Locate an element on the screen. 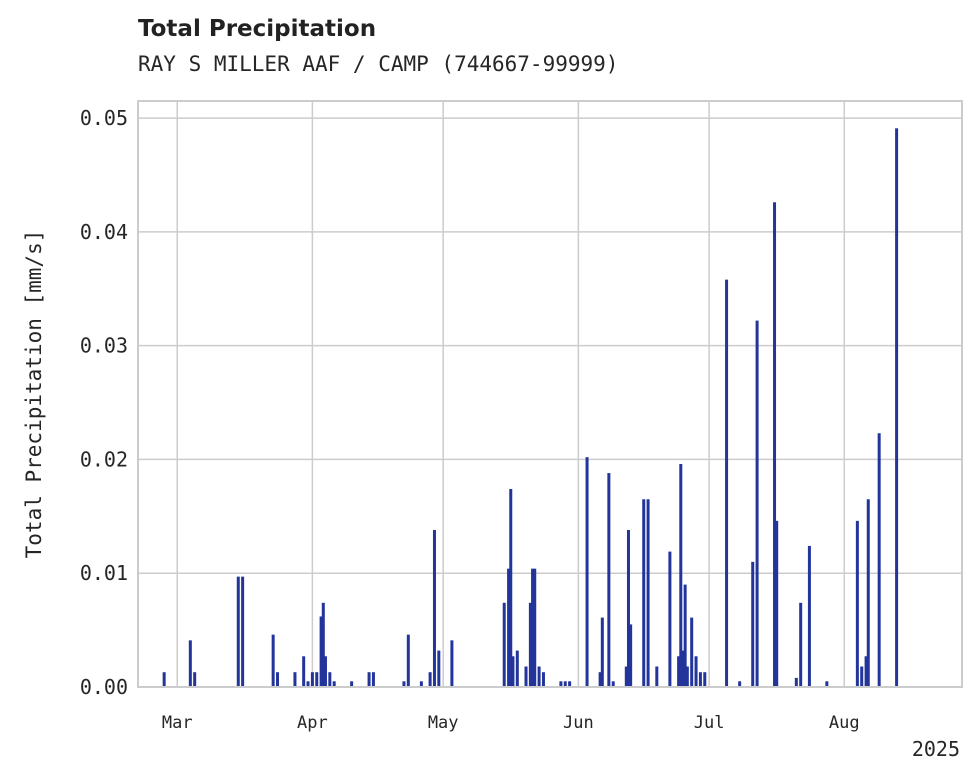 The image size is (980, 783). x-axis-ticks: Mar Apr May Jun Jul Aug is located at coordinates (511, 723).